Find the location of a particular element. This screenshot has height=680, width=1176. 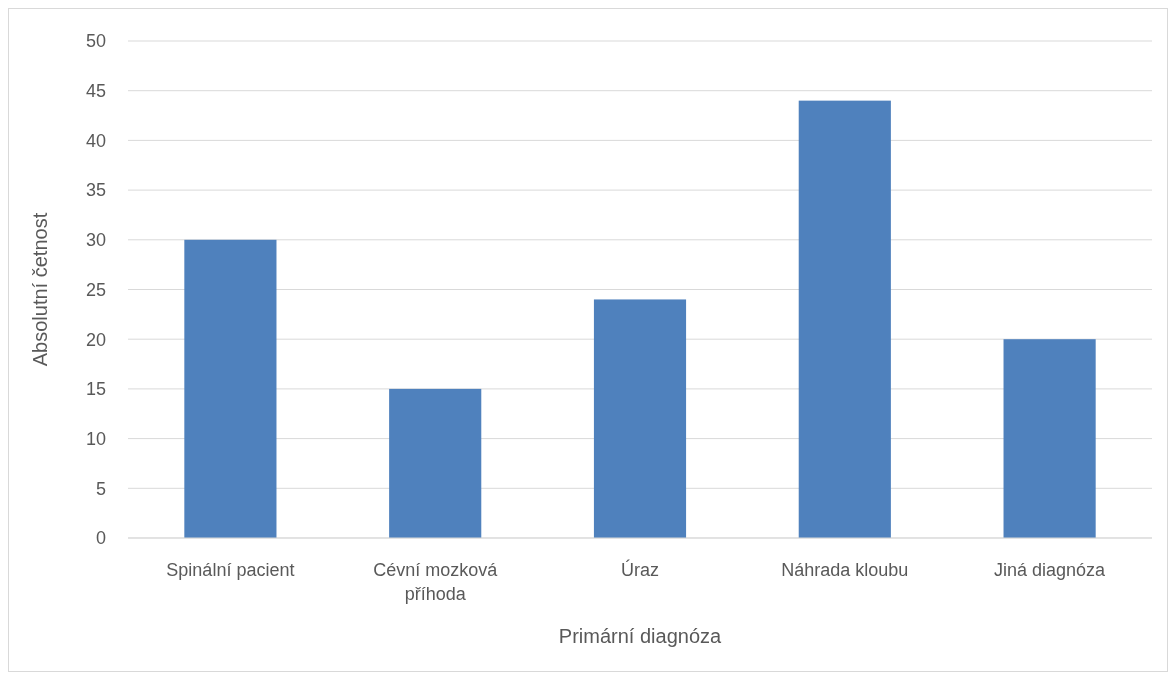

y-tick-label: 10 is located at coordinates (95, 438).